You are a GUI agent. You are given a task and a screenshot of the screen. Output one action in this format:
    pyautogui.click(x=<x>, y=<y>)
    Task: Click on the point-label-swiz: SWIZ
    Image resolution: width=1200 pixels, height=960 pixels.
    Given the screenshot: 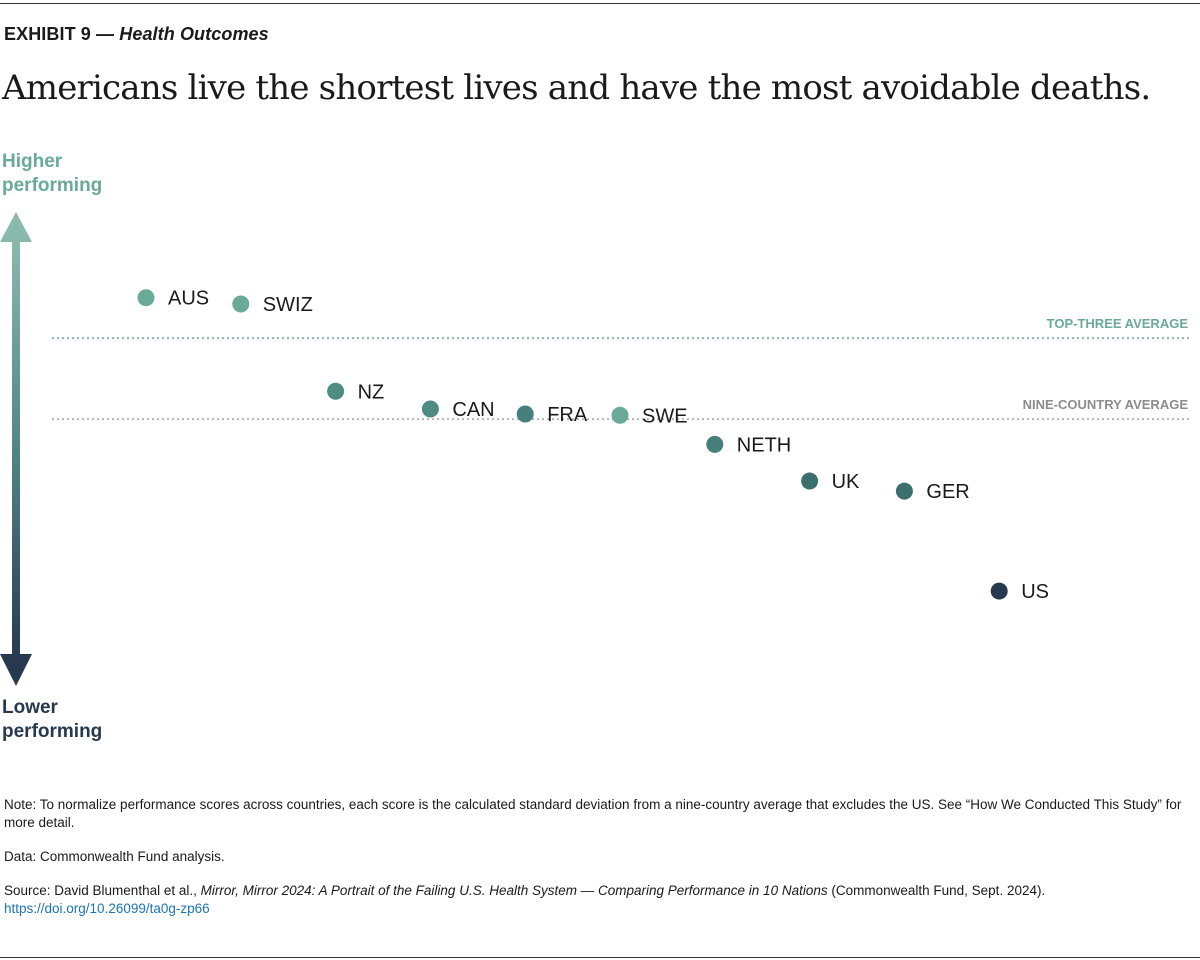 What is the action you would take?
    pyautogui.click(x=288, y=305)
    